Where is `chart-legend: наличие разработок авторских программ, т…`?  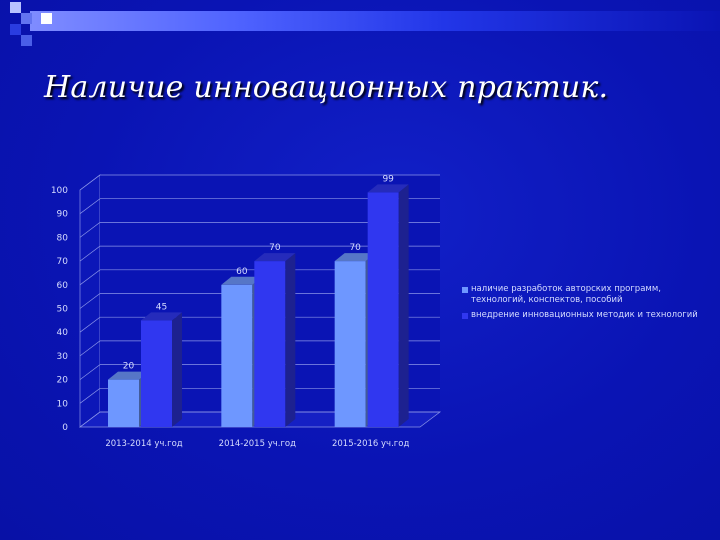
chart-legend: наличие разработок авторских программ, т… is located at coordinates (587, 304).